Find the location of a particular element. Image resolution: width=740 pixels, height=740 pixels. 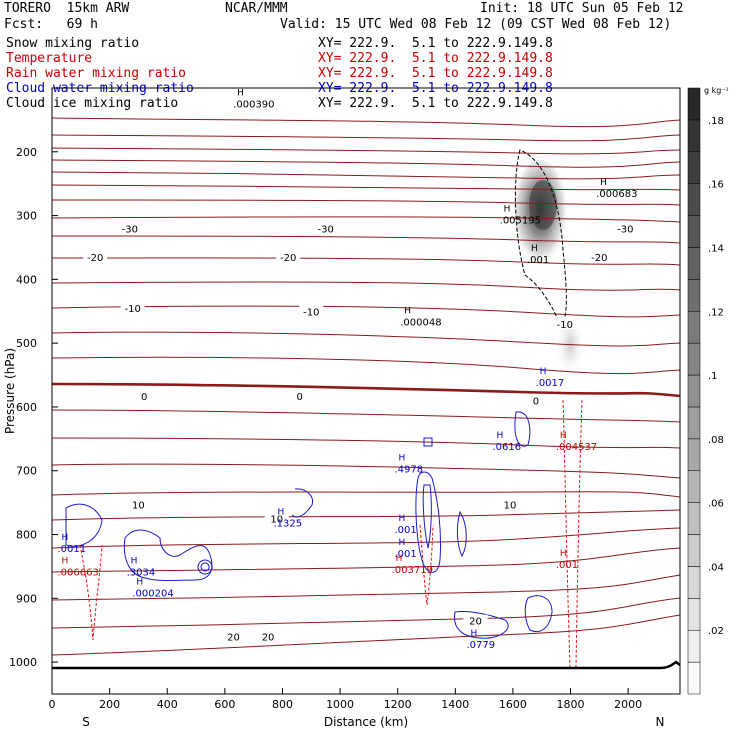

colorbar-label: .06 is located at coordinates (716, 504).